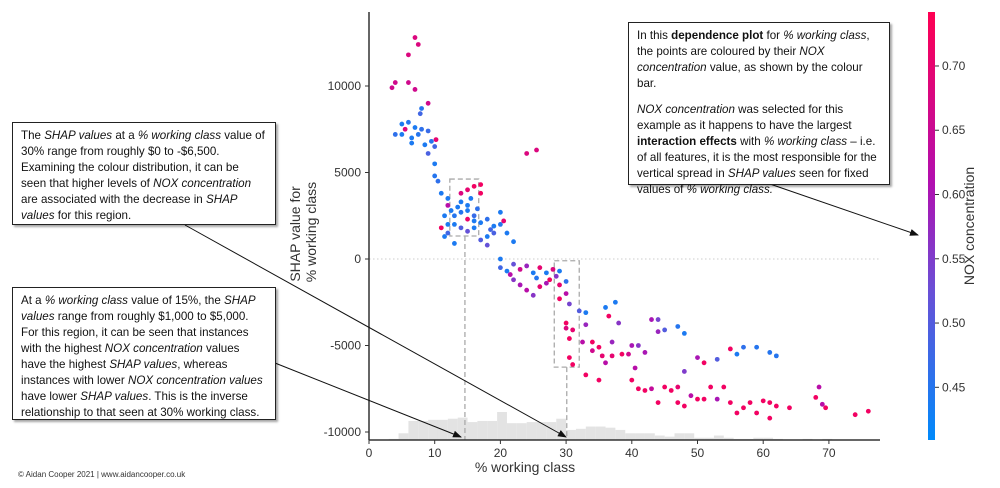 The image size is (1000, 488). What do you see at coordinates (954, 66) in the screenshot?
I see `colorbar-tick-label: 0.70` at bounding box center [954, 66].